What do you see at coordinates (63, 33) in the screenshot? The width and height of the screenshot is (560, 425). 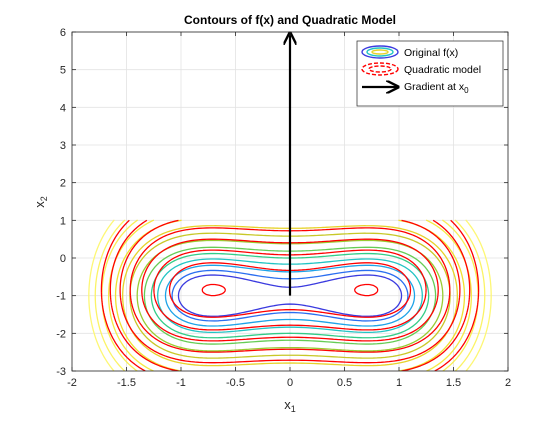 I see `y-tick-label: 6` at bounding box center [63, 33].